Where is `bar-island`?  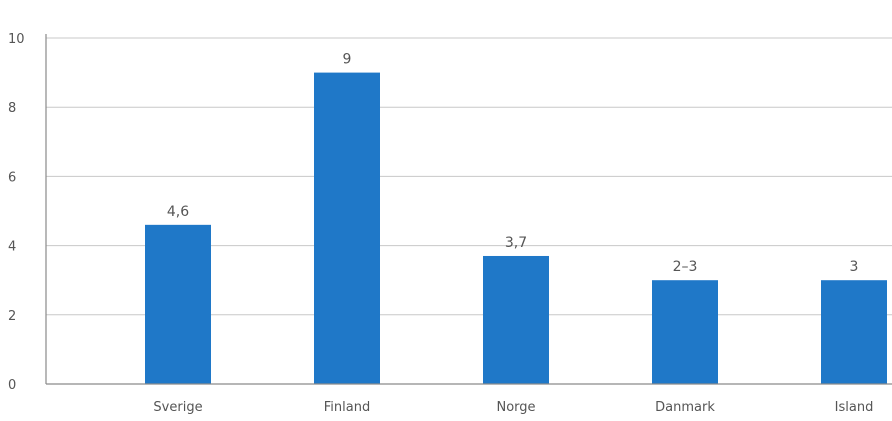 bar-island is located at coordinates (854, 332).